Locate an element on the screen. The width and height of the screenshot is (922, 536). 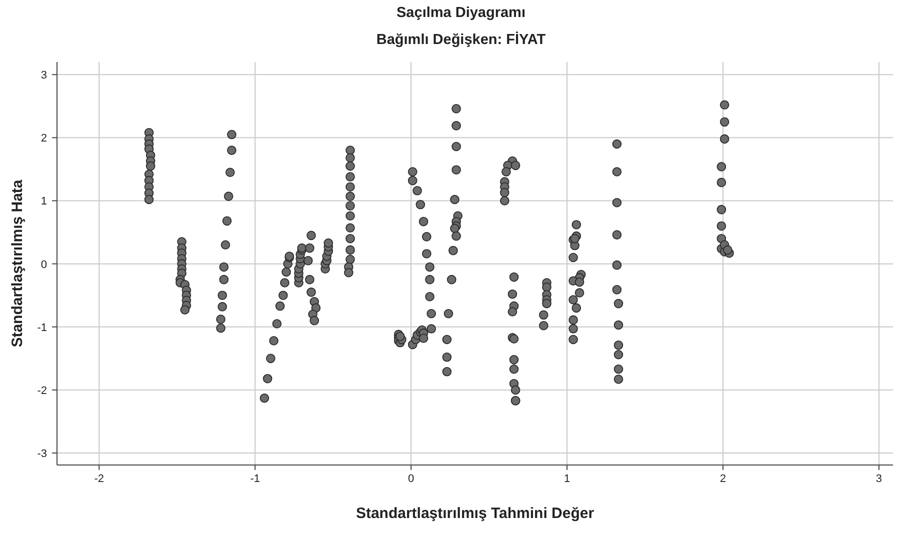
x-tick-label: 0 is located at coordinates (411, 479).